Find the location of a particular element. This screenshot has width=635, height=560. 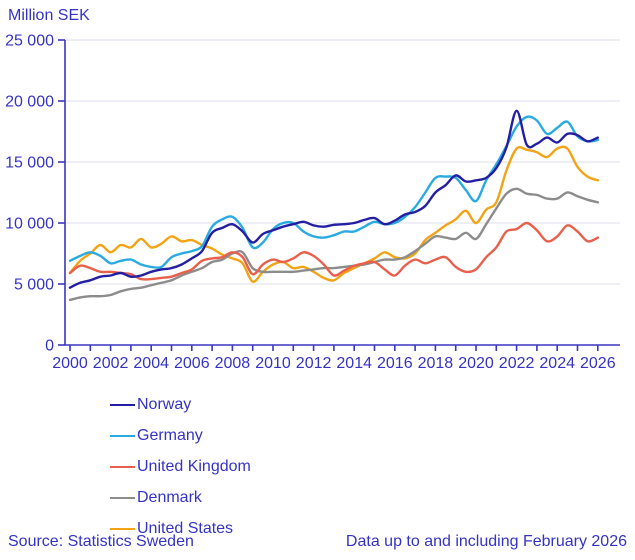

legend-label: Denmark is located at coordinates (169, 497).